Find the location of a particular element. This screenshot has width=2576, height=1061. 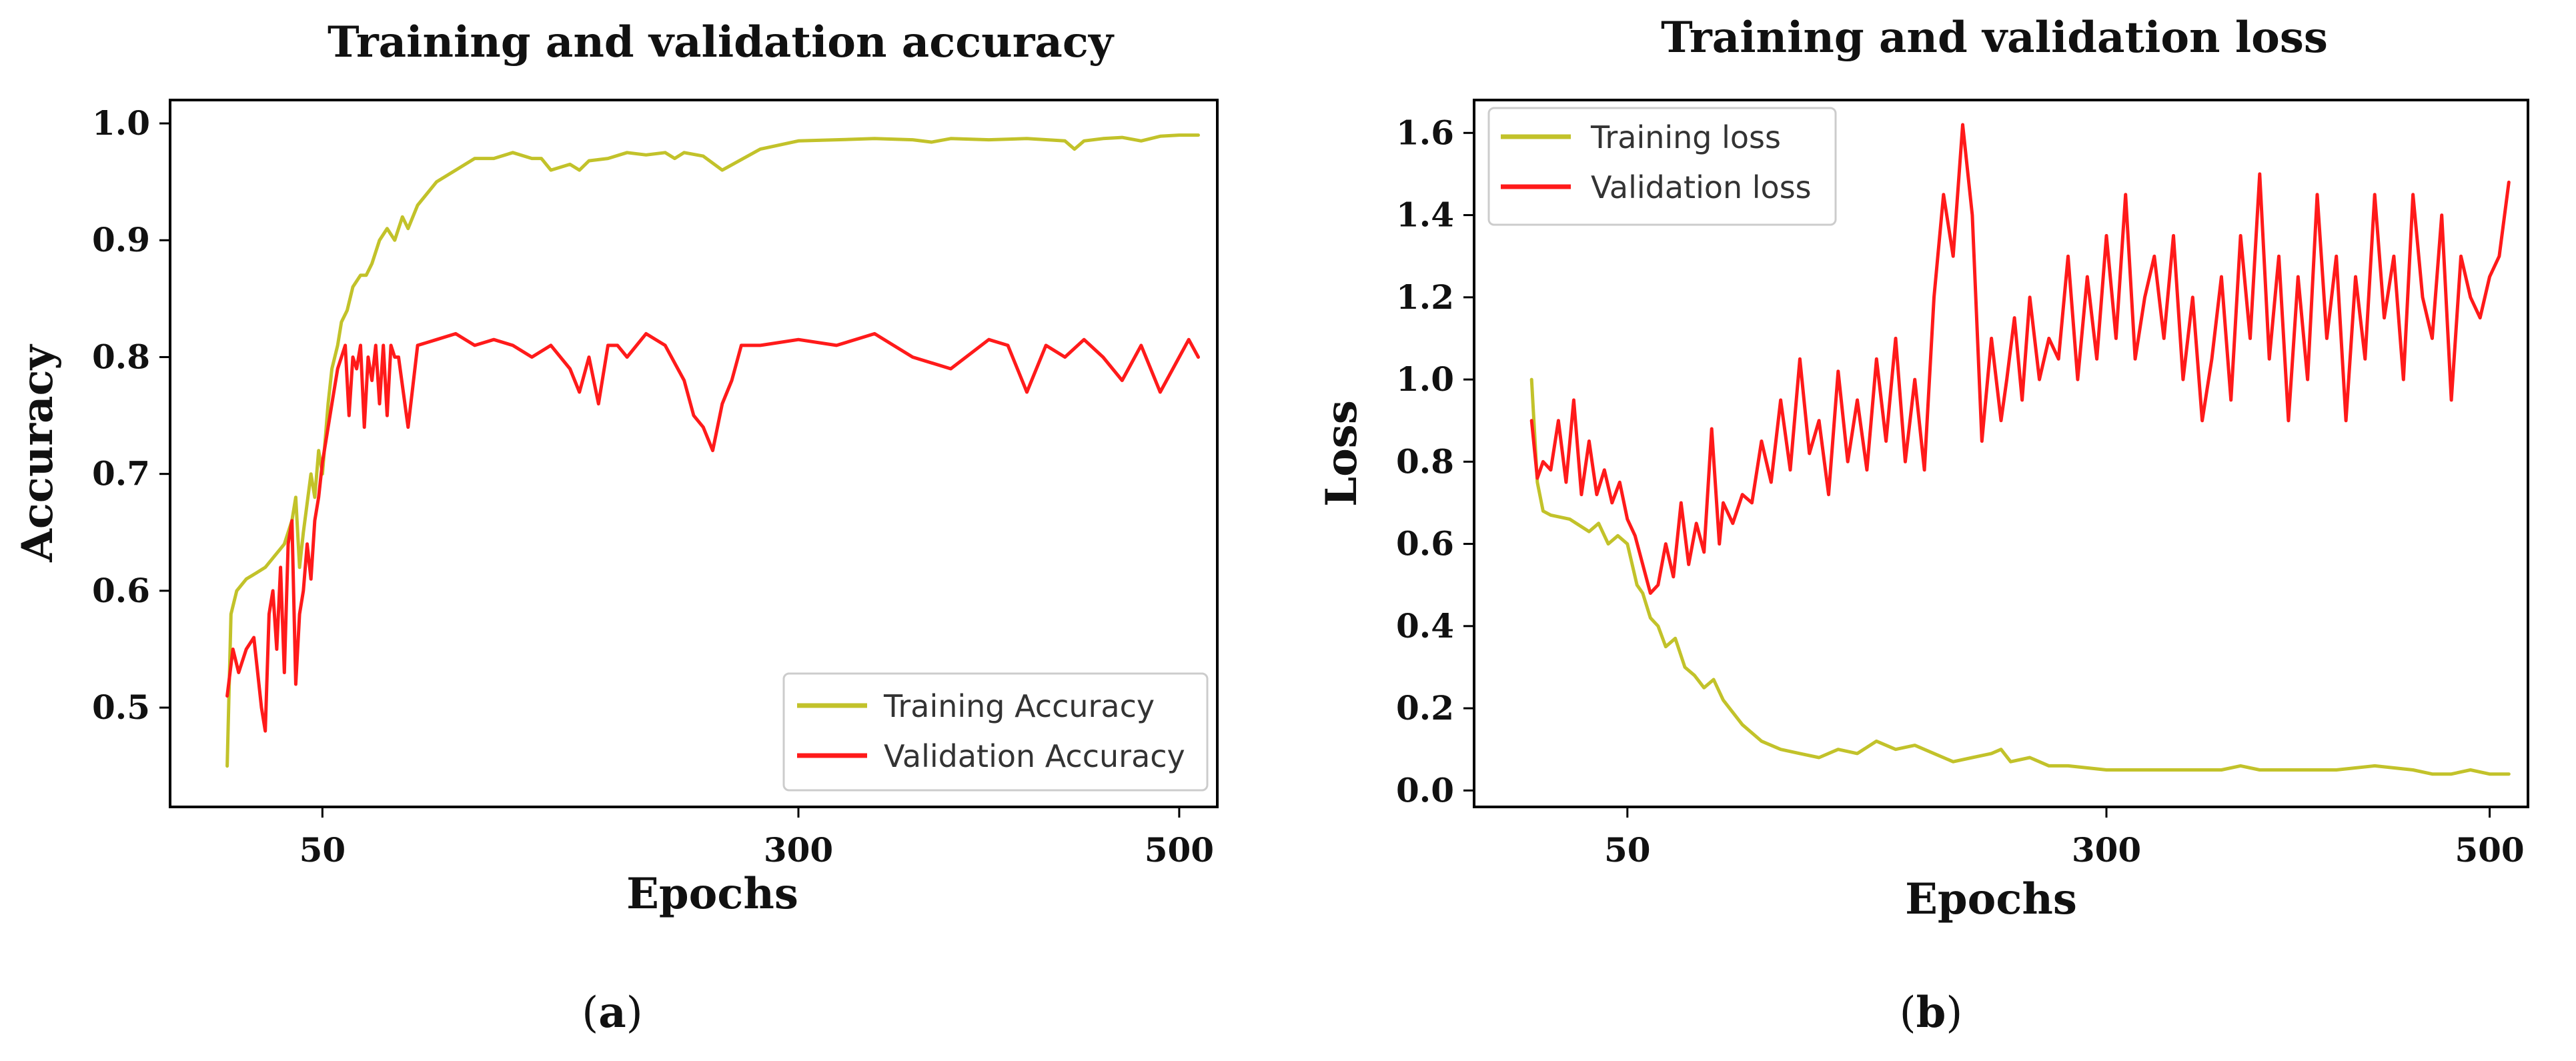

loss-chart-title: Training and validation loss is located at coordinates (1995, 38).